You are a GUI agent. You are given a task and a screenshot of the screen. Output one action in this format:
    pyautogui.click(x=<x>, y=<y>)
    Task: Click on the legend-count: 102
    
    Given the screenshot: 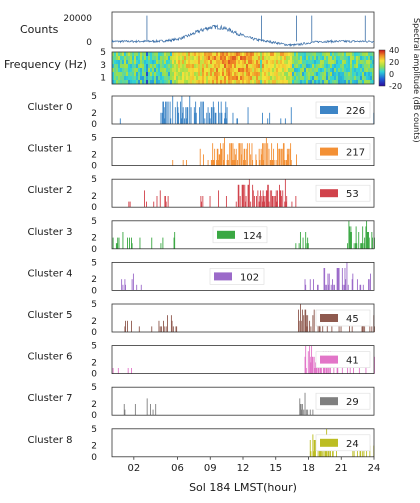 What is the action you would take?
    pyautogui.click(x=249, y=277)
    